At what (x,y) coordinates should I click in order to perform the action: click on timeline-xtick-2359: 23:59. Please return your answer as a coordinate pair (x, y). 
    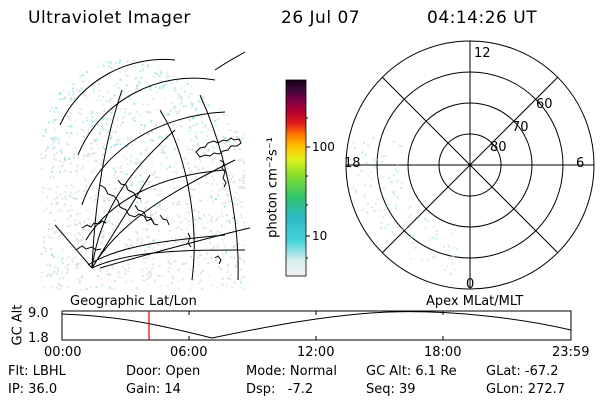
    Looking at the image, I should click on (571, 352).